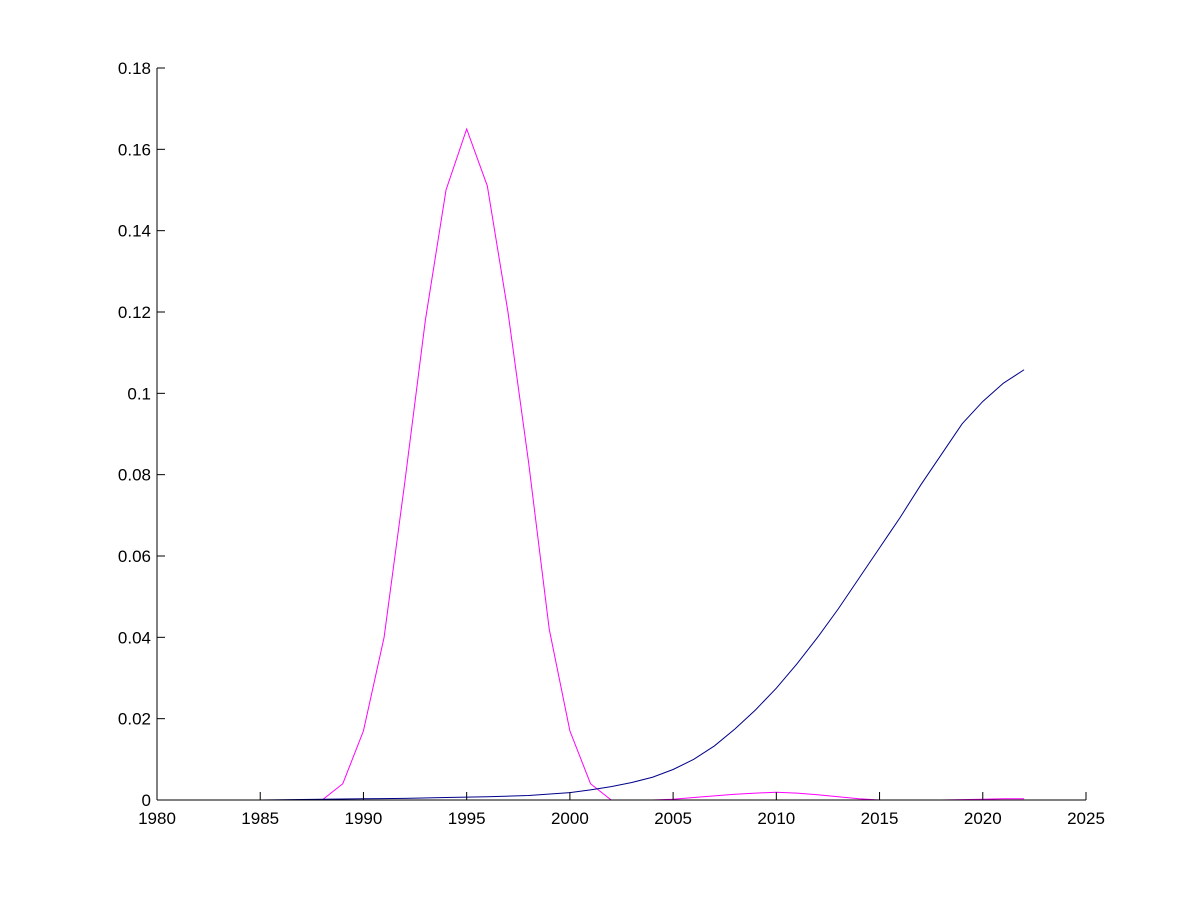  Describe the element at coordinates (157, 818) in the screenshot. I see `x-tick-label: 1980` at that location.